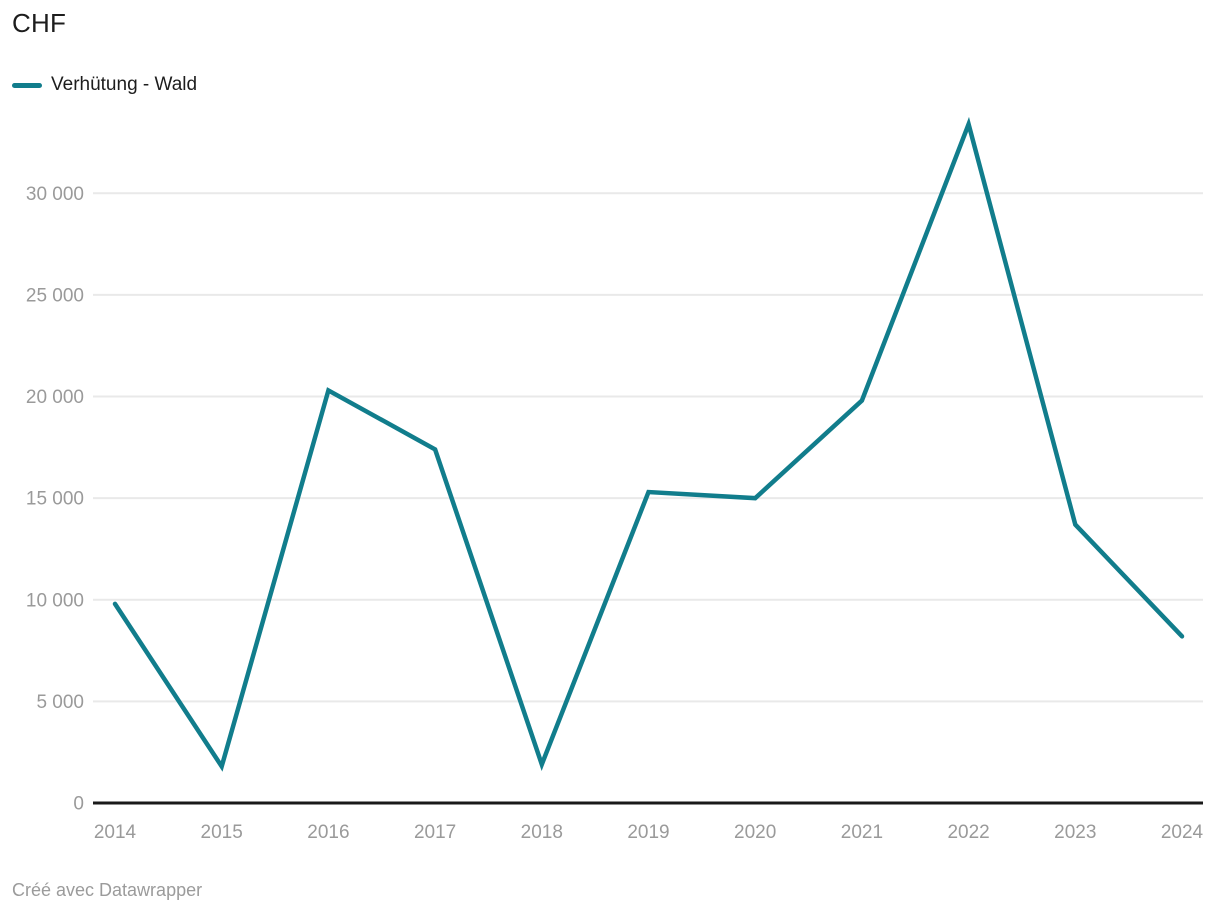 The image size is (1220, 920). I want to click on legend: Verhütung - Wald, so click(104, 85).